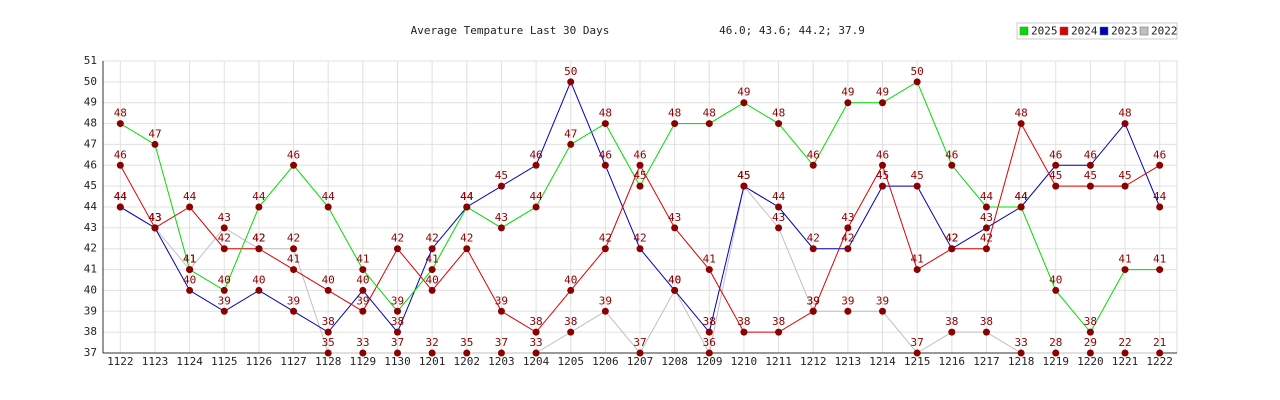  I want to click on data-label: 40, so click(432, 279).